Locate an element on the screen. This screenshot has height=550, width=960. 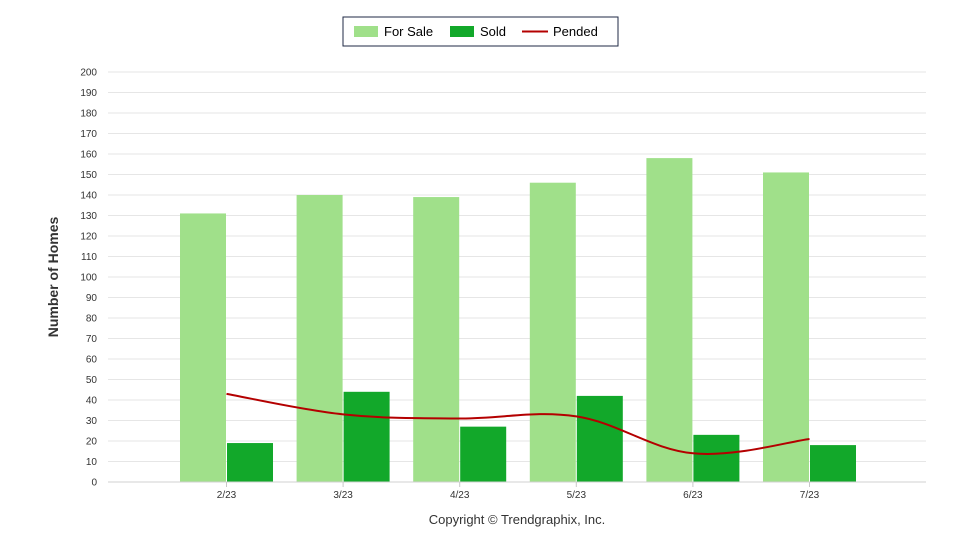
legend-box is located at coordinates (480, 31).